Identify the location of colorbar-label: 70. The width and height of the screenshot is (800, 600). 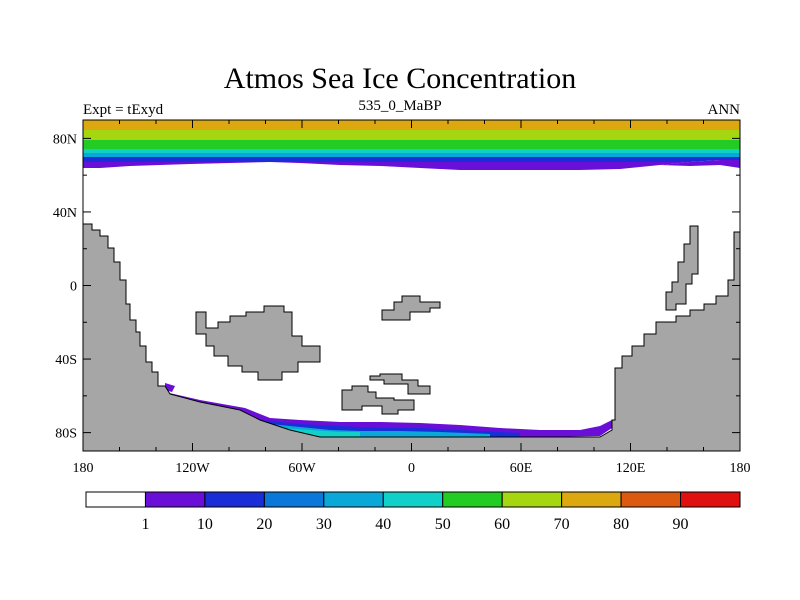
(562, 524).